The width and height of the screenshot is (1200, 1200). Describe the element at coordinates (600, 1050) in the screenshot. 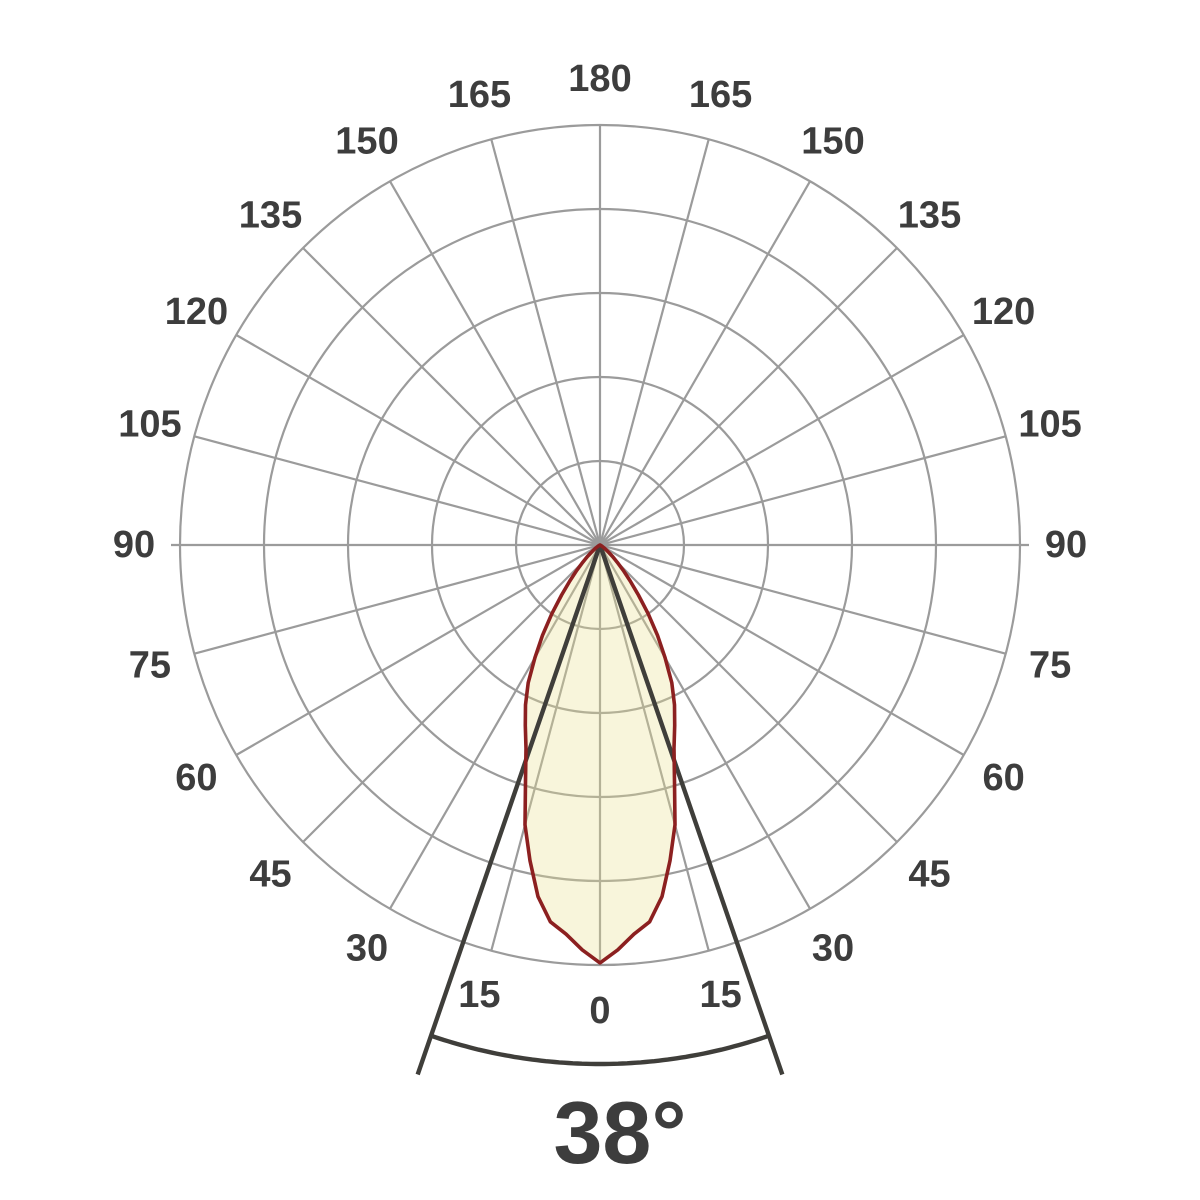

I see `beam-angle-arc` at that location.